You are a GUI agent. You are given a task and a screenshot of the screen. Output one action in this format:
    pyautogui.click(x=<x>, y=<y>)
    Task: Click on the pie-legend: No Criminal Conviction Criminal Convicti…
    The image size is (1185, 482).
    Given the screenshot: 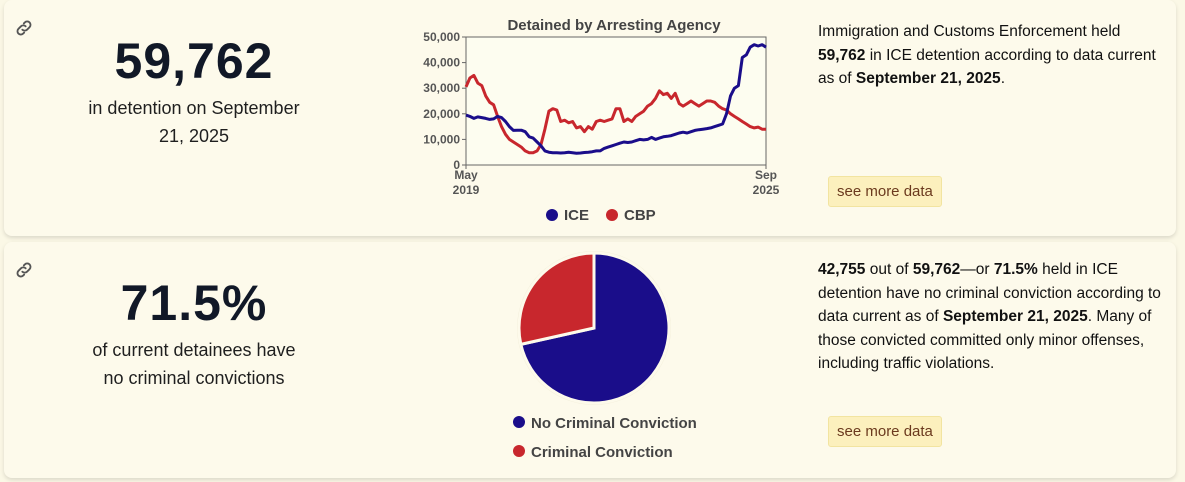 What is the action you would take?
    pyautogui.click(x=605, y=438)
    